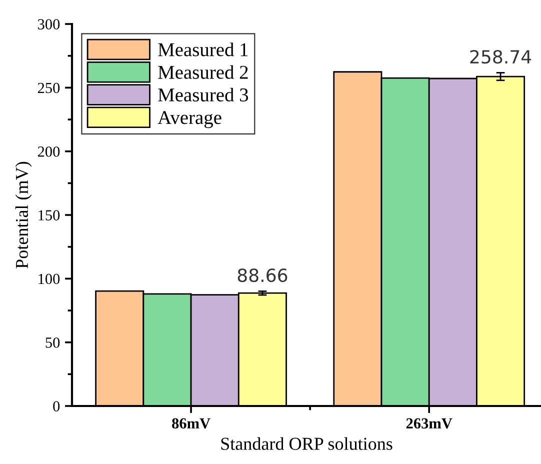 This screenshot has height=464, width=541. I want to click on x-axis-title: Standard ORP solutions, so click(306, 443).